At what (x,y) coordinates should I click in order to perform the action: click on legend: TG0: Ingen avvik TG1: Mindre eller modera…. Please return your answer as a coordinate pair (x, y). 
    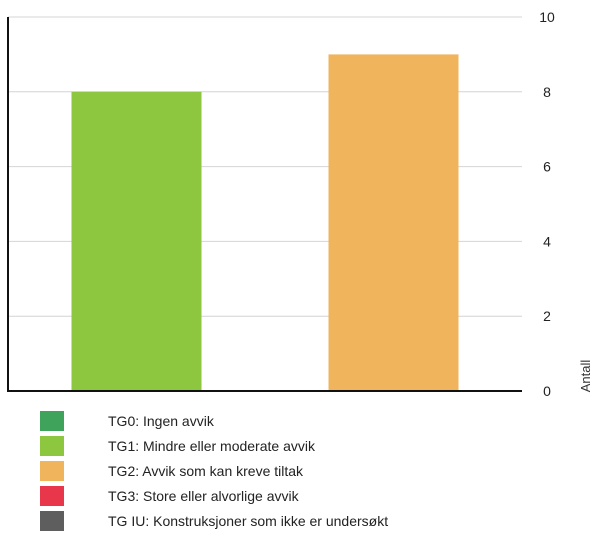
    Looking at the image, I should click on (214, 470).